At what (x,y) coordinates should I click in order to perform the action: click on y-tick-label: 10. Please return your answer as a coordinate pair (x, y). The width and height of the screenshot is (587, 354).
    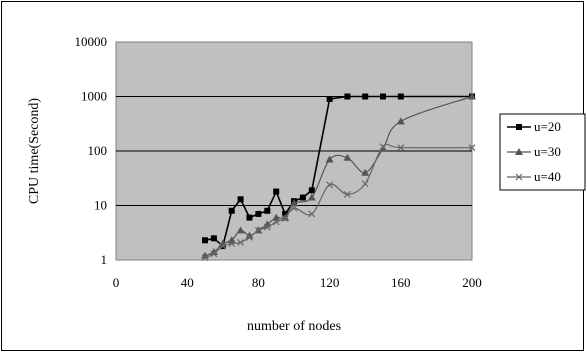
    Looking at the image, I should click on (100, 205).